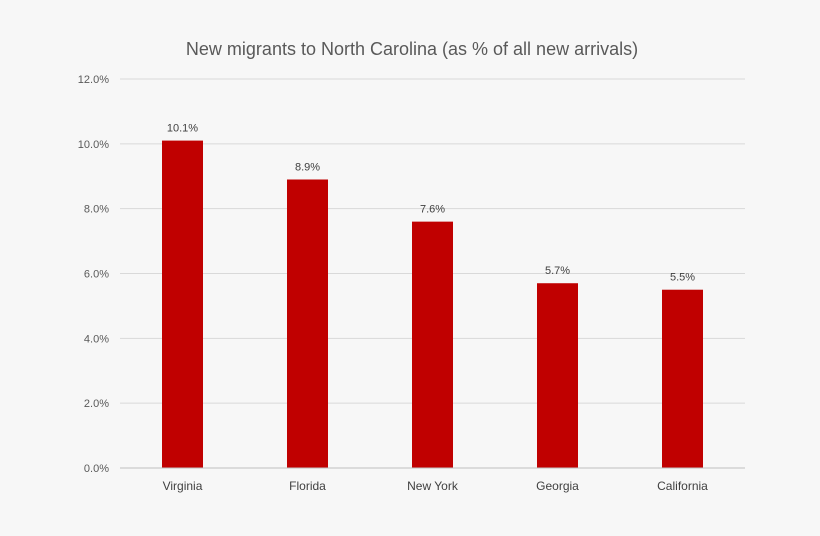 The image size is (820, 536). Describe the element at coordinates (557, 486) in the screenshot. I see `category-label: Georgia` at that location.